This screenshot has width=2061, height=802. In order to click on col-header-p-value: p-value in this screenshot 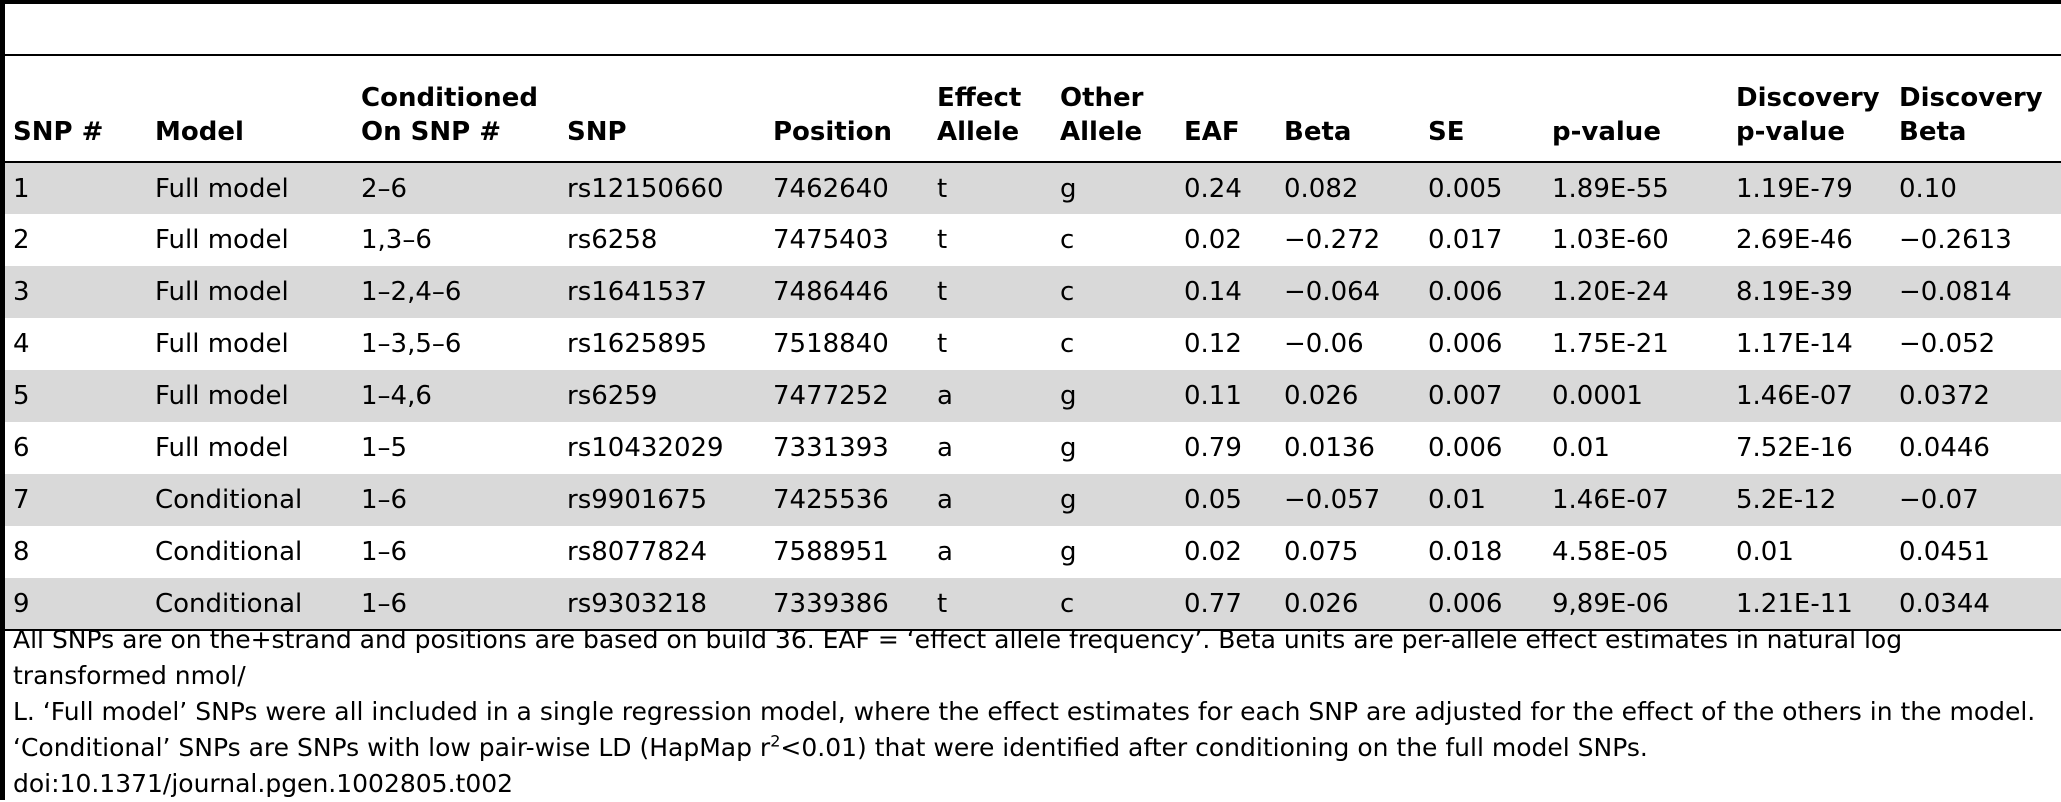, I will do `click(1636, 109)`.